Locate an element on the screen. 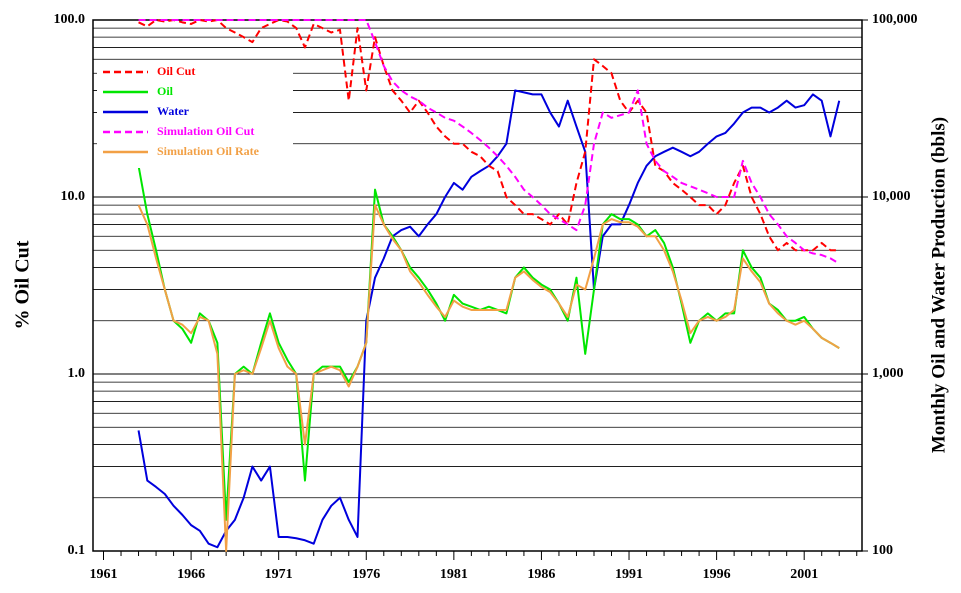 Image resolution: width=961 pixels, height=593 pixels. x-tick-label: 1971 is located at coordinates (279, 574).